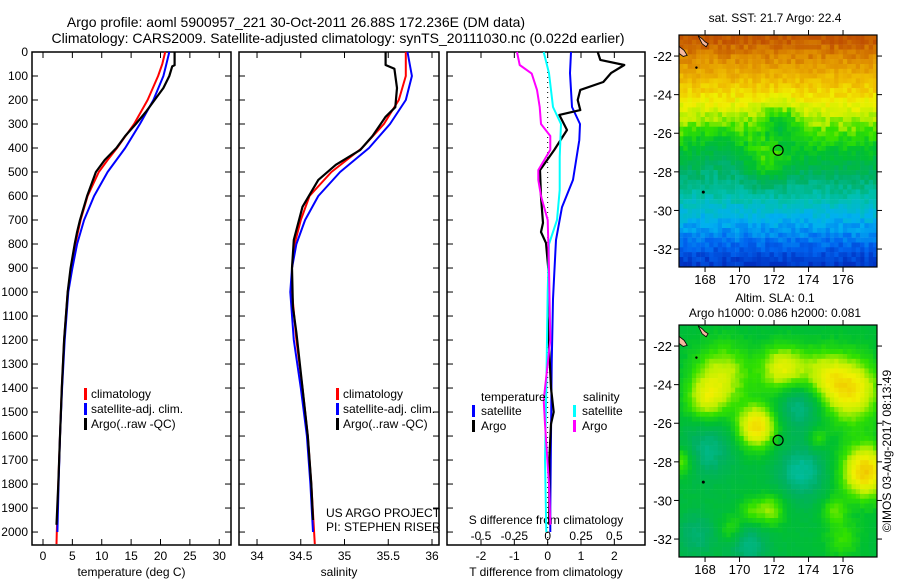 The image size is (900, 580). I want to click on x-tick-label: 2, so click(614, 556).